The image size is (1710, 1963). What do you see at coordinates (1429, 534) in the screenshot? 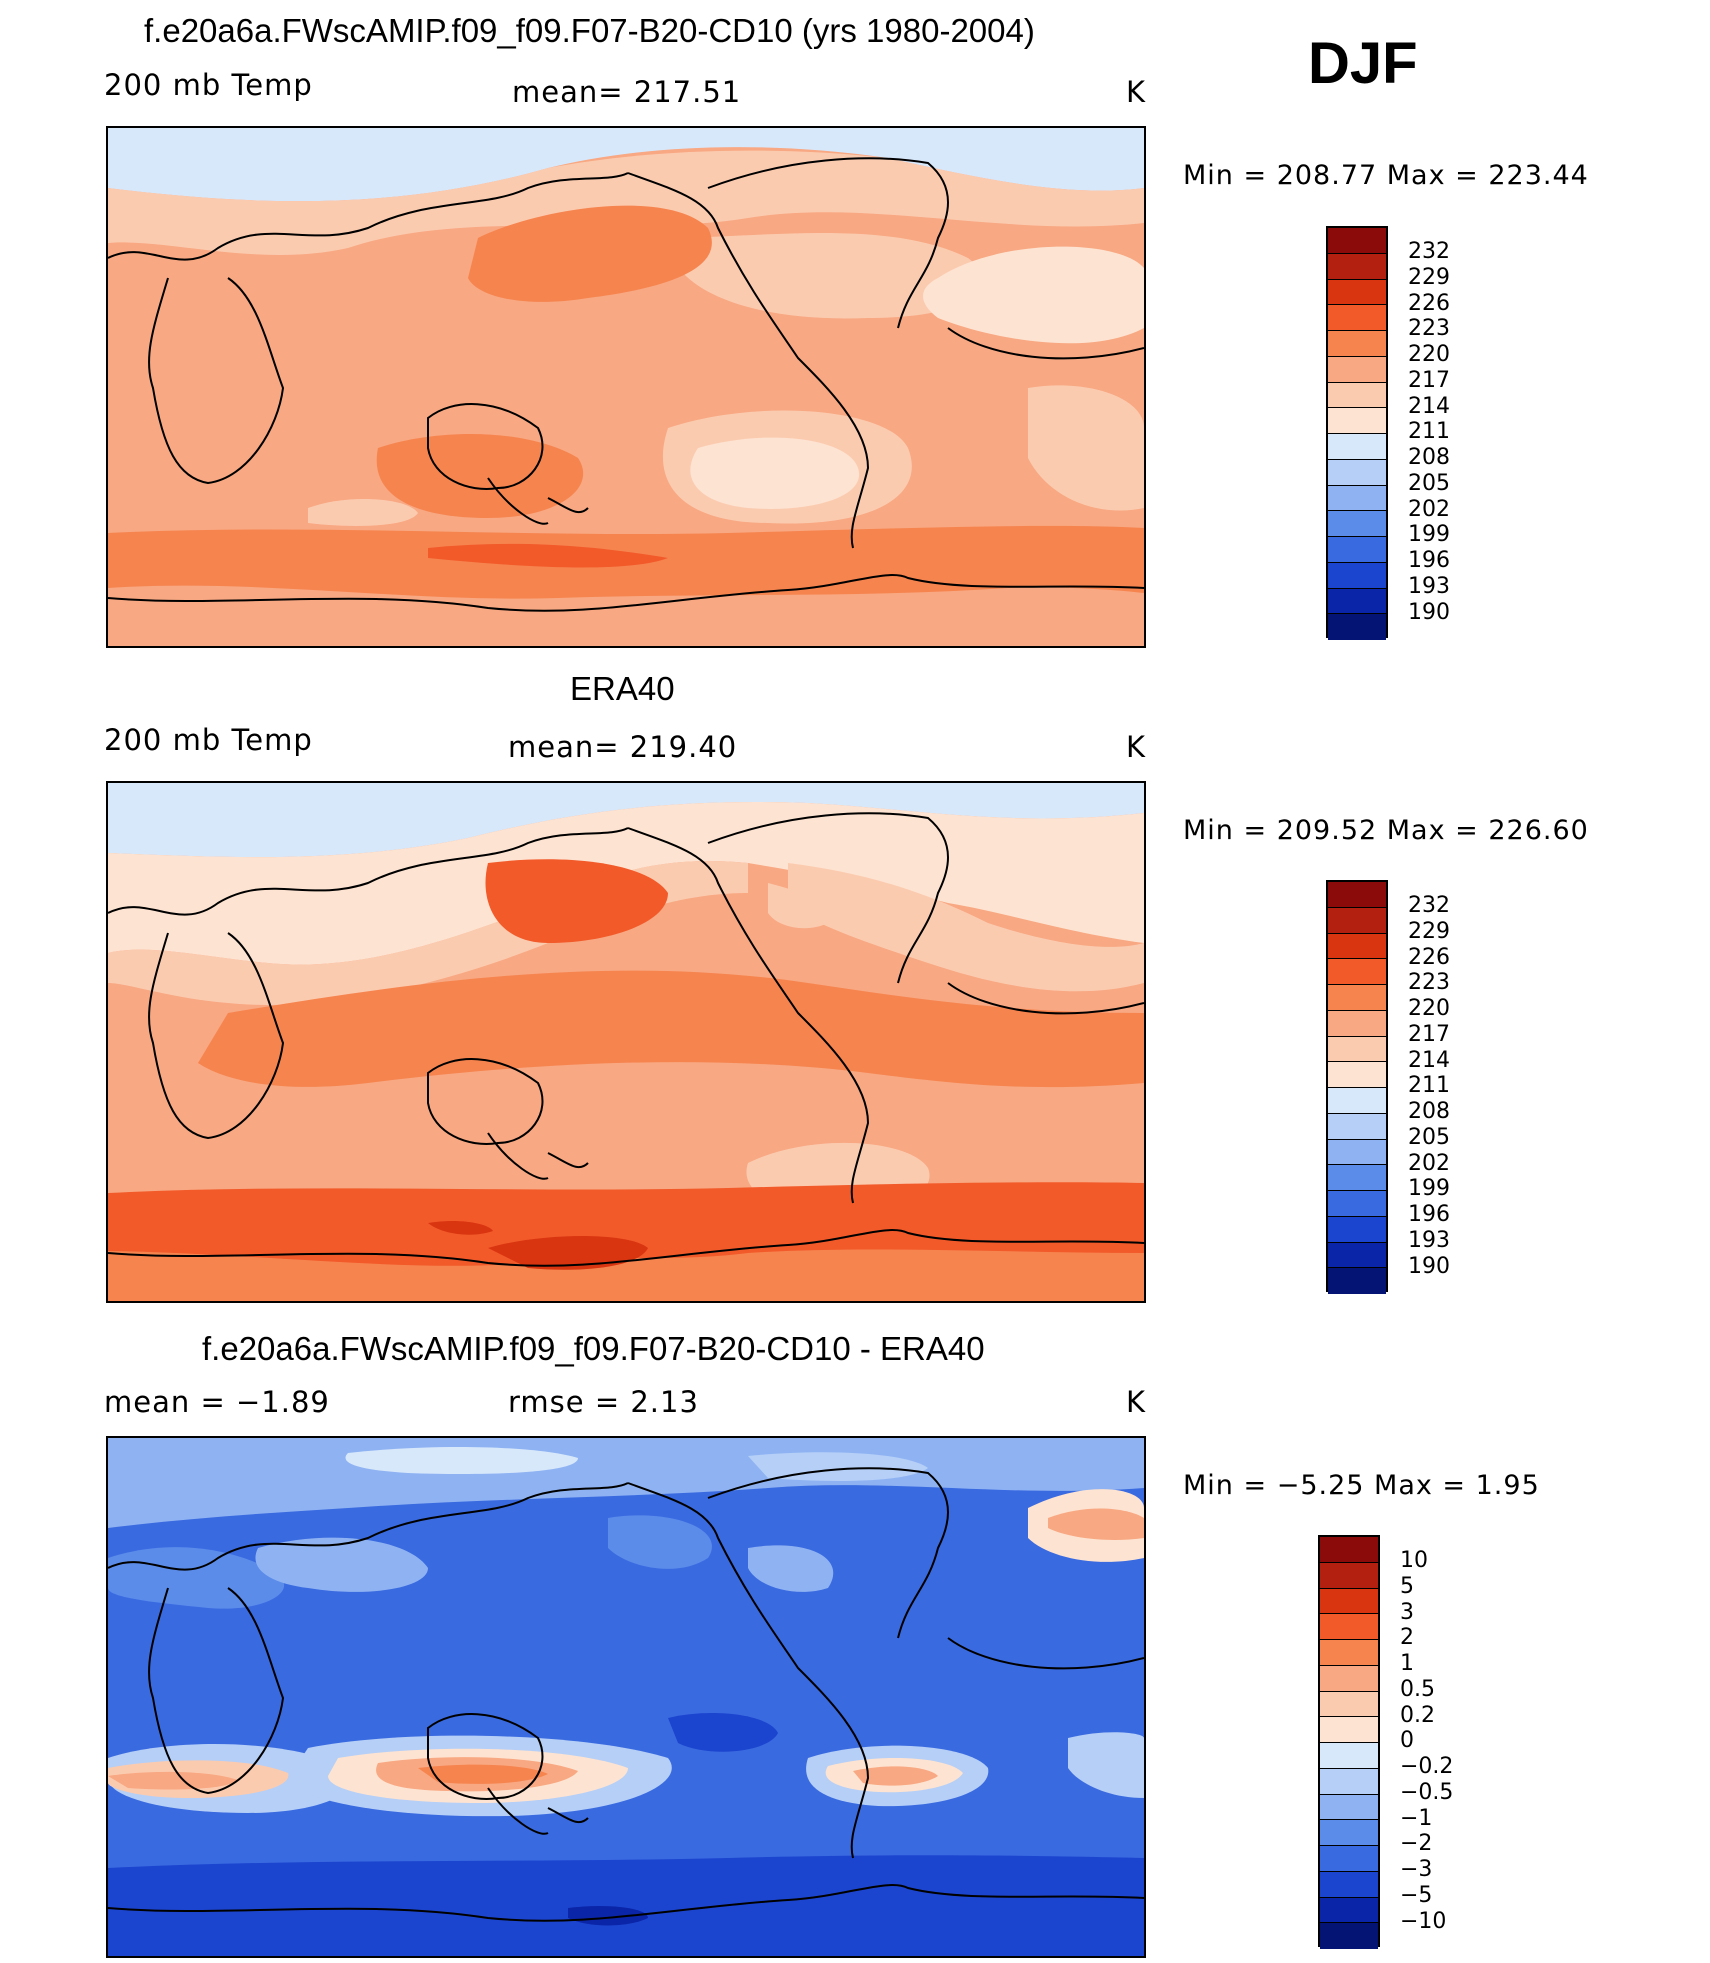
I see `panel1-legend-tick: 199` at bounding box center [1429, 534].